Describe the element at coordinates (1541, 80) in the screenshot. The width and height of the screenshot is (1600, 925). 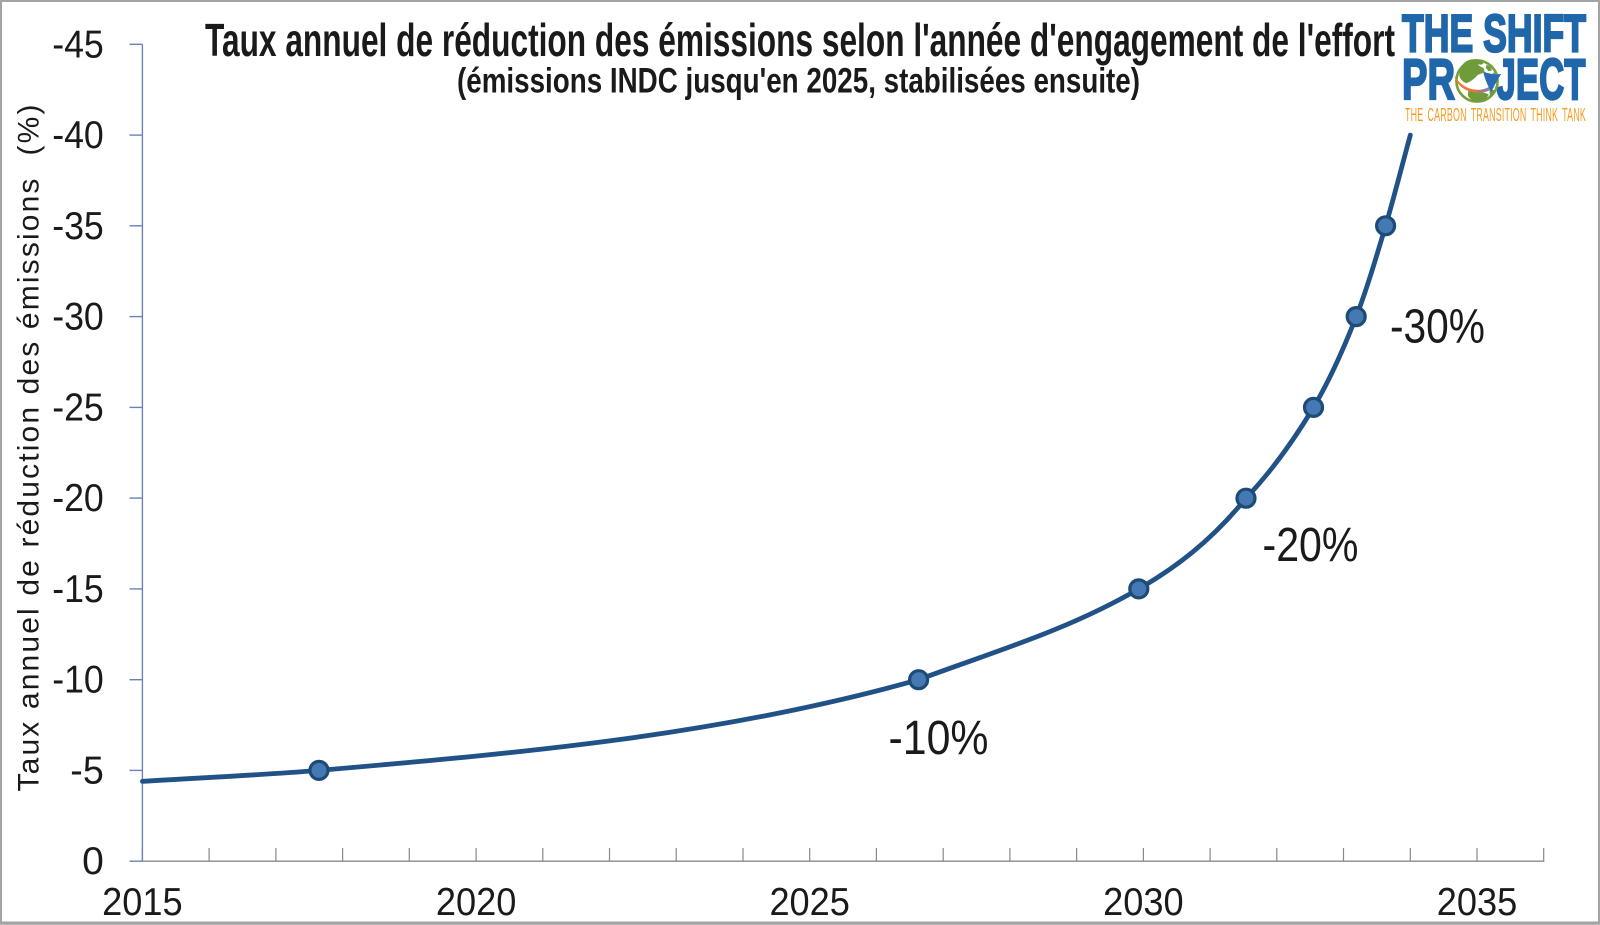
I see `svg-text: JECT` at that location.